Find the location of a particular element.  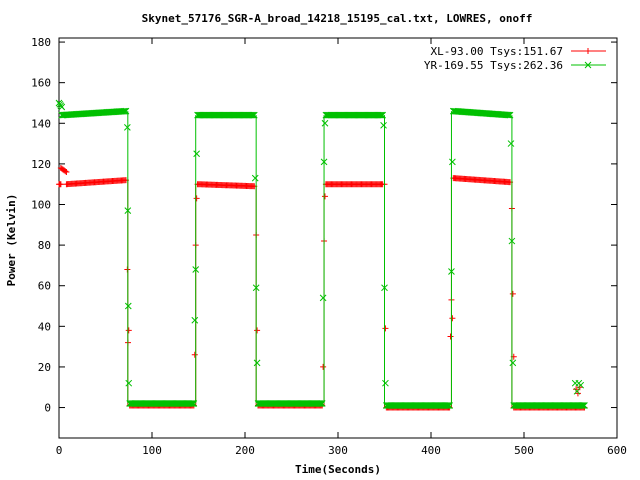

legend-label: YR-169.55 Tsys:262.36 is located at coordinates (493, 65).